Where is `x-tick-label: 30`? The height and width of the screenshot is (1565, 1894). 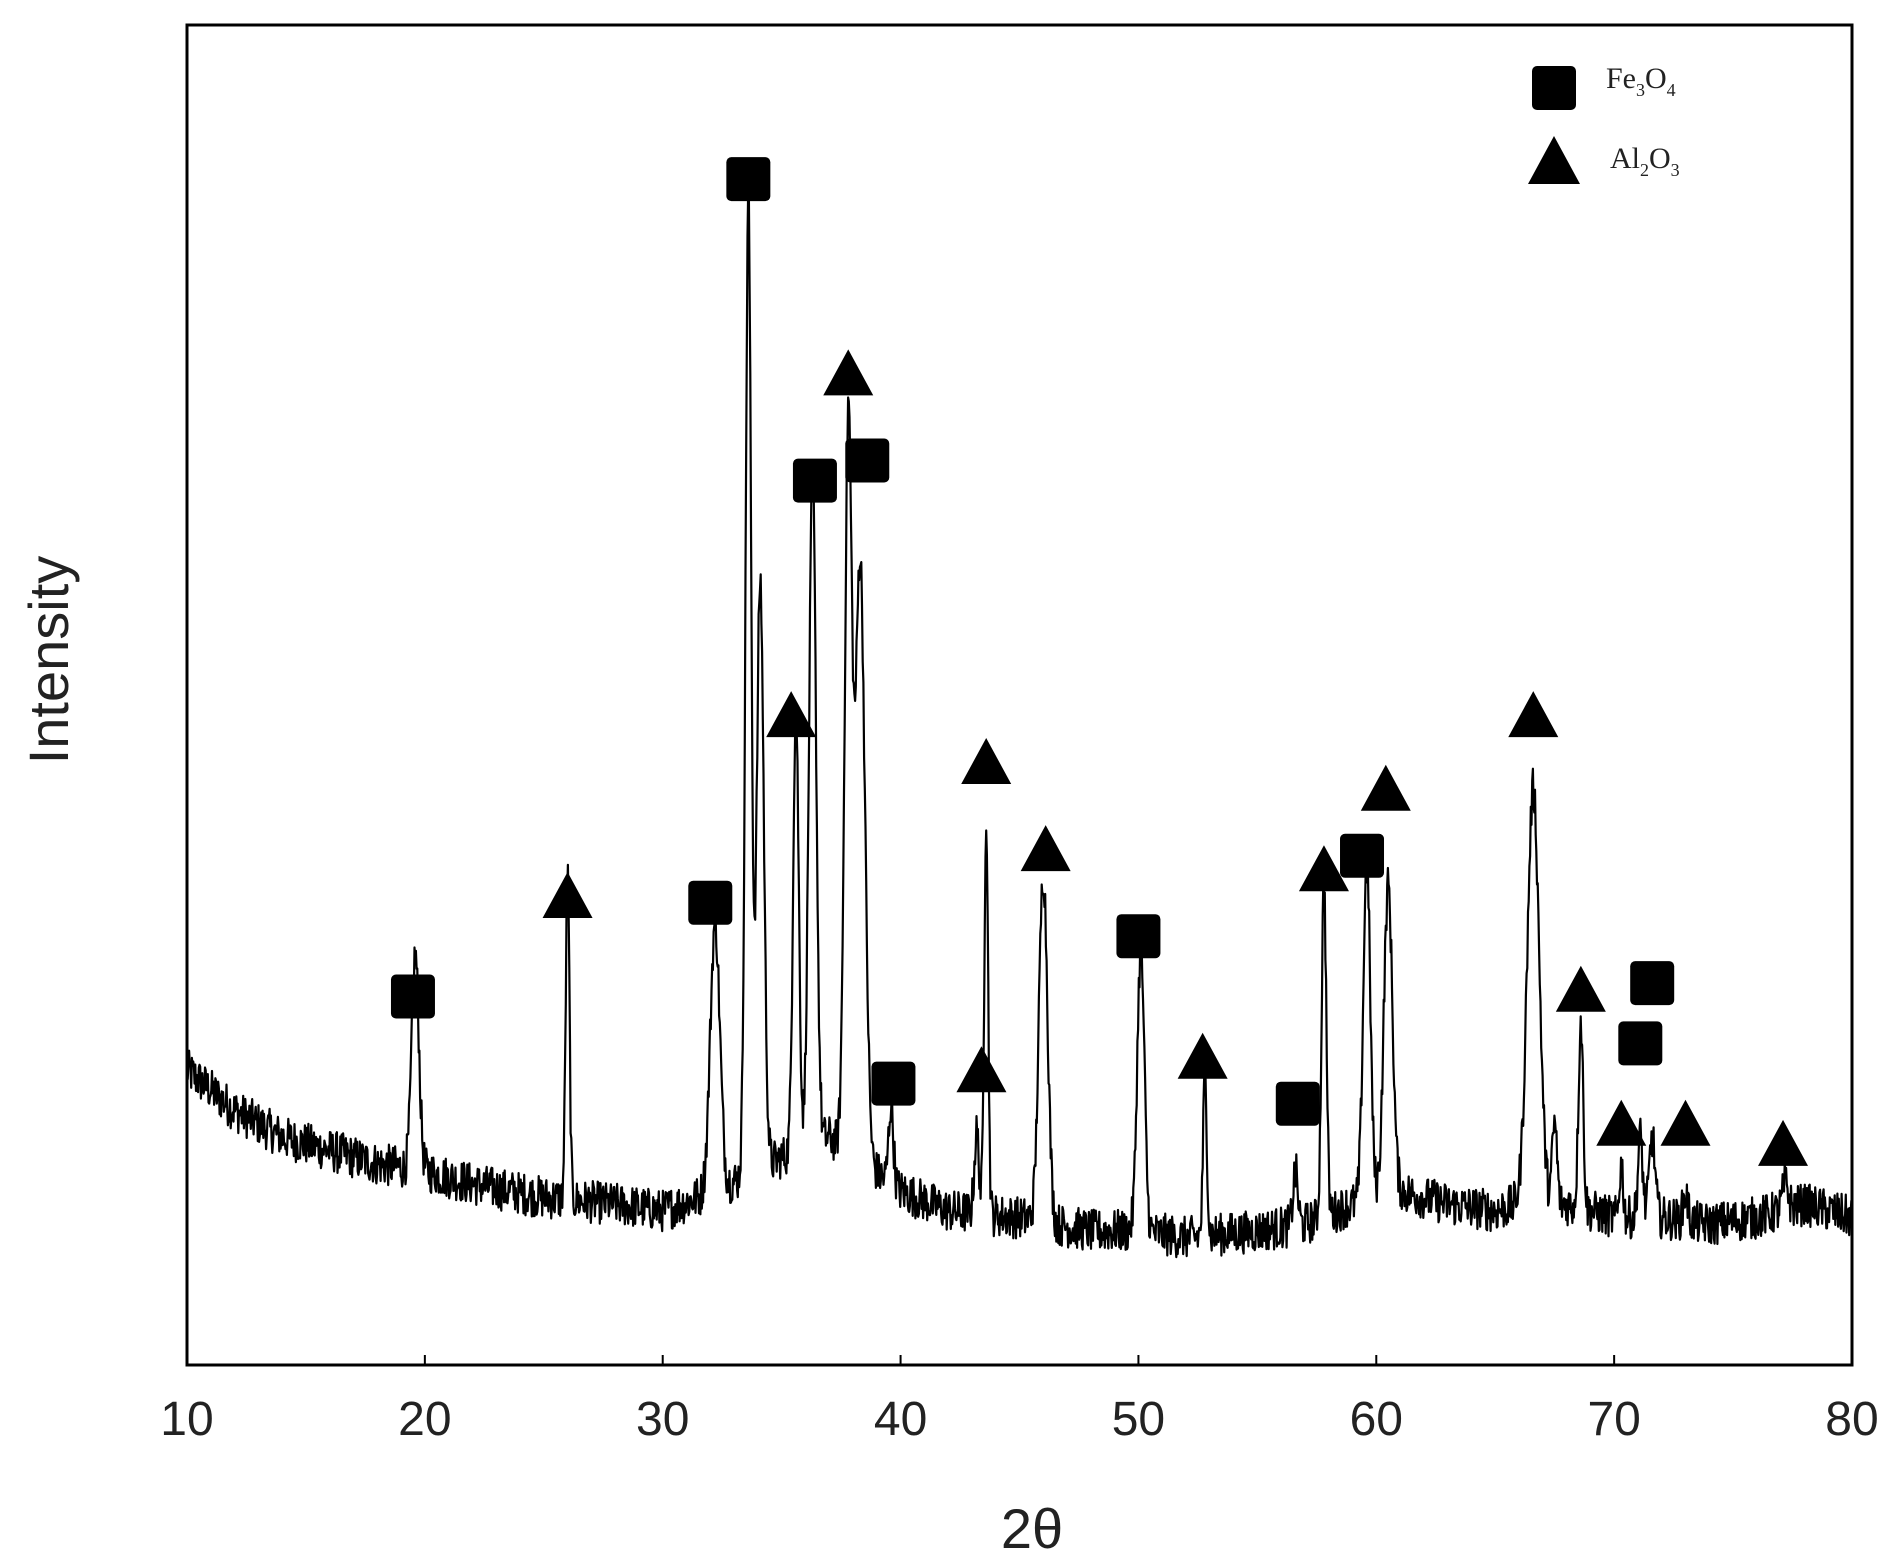 x-tick-label: 30 is located at coordinates (662, 1419).